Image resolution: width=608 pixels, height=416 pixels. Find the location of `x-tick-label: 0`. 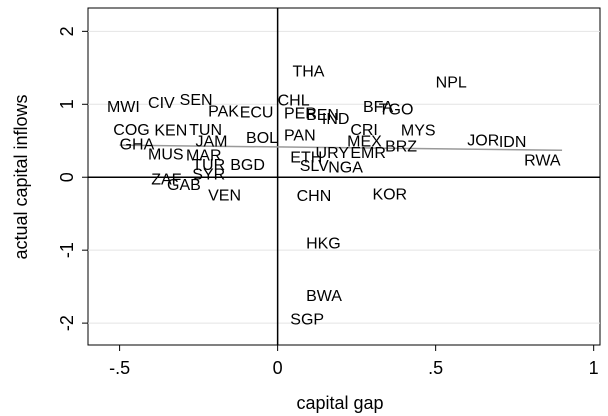

x-tick-label: 0 is located at coordinates (278, 368).